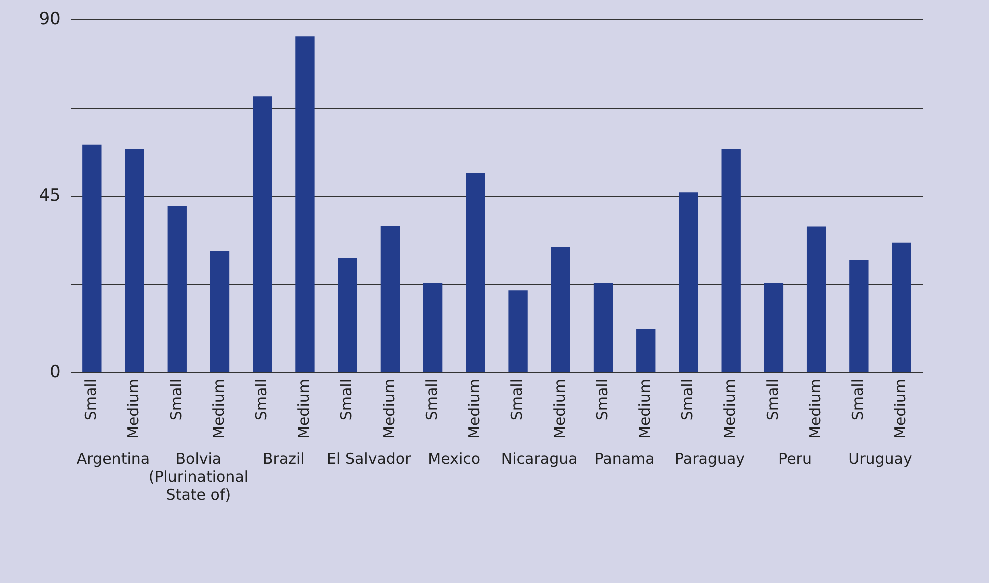  Describe the element at coordinates (624, 459) in the screenshot. I see `x-tick-label: Panama` at that location.